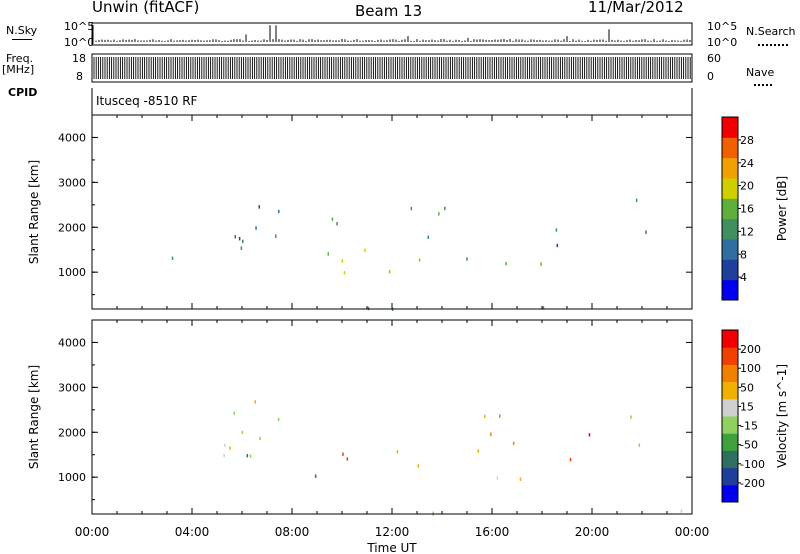 This screenshot has width=800, height=554. Describe the element at coordinates (79, 58) in the screenshot. I see `freq-tick-top: 18` at that location.